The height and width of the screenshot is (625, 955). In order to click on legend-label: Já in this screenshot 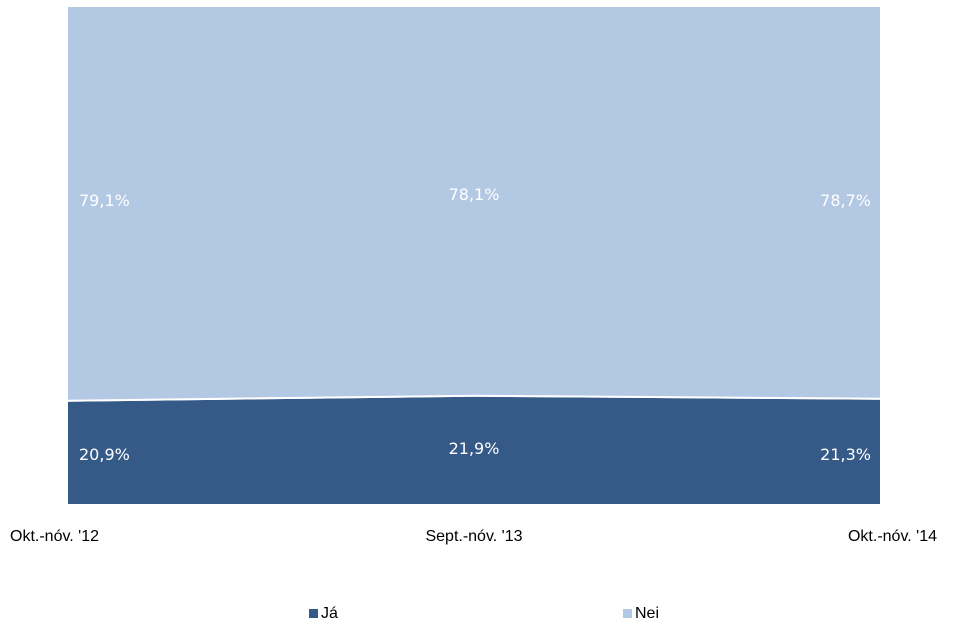, I will do `click(329, 613)`.